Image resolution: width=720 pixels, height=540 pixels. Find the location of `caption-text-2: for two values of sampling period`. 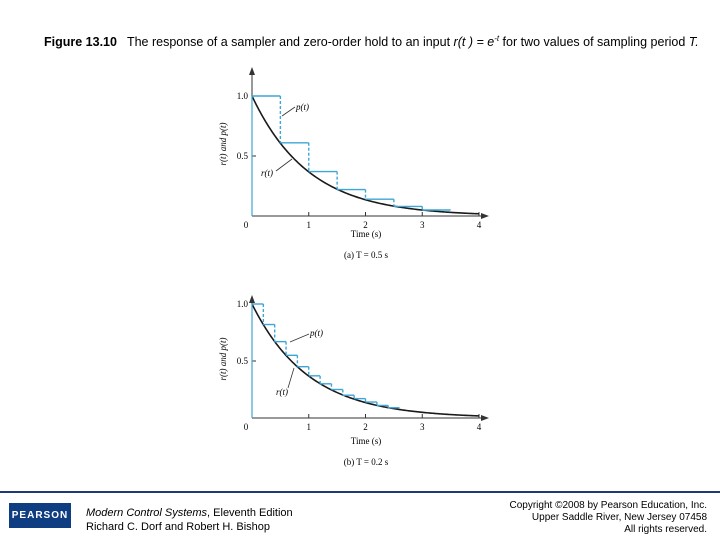

caption-text-2: for two values of sampling period is located at coordinates (594, 42).